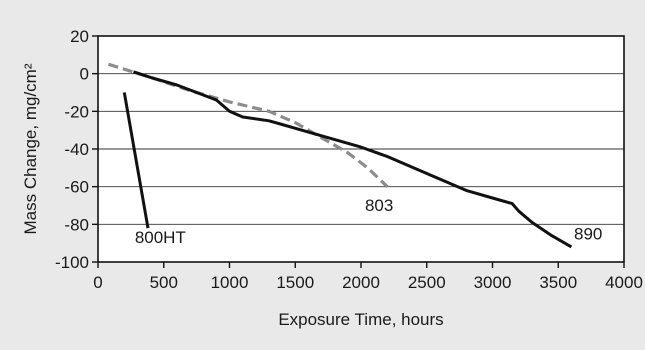 Image resolution: width=645 pixels, height=350 pixels. I want to click on x-tick-label: 0, so click(97, 282).